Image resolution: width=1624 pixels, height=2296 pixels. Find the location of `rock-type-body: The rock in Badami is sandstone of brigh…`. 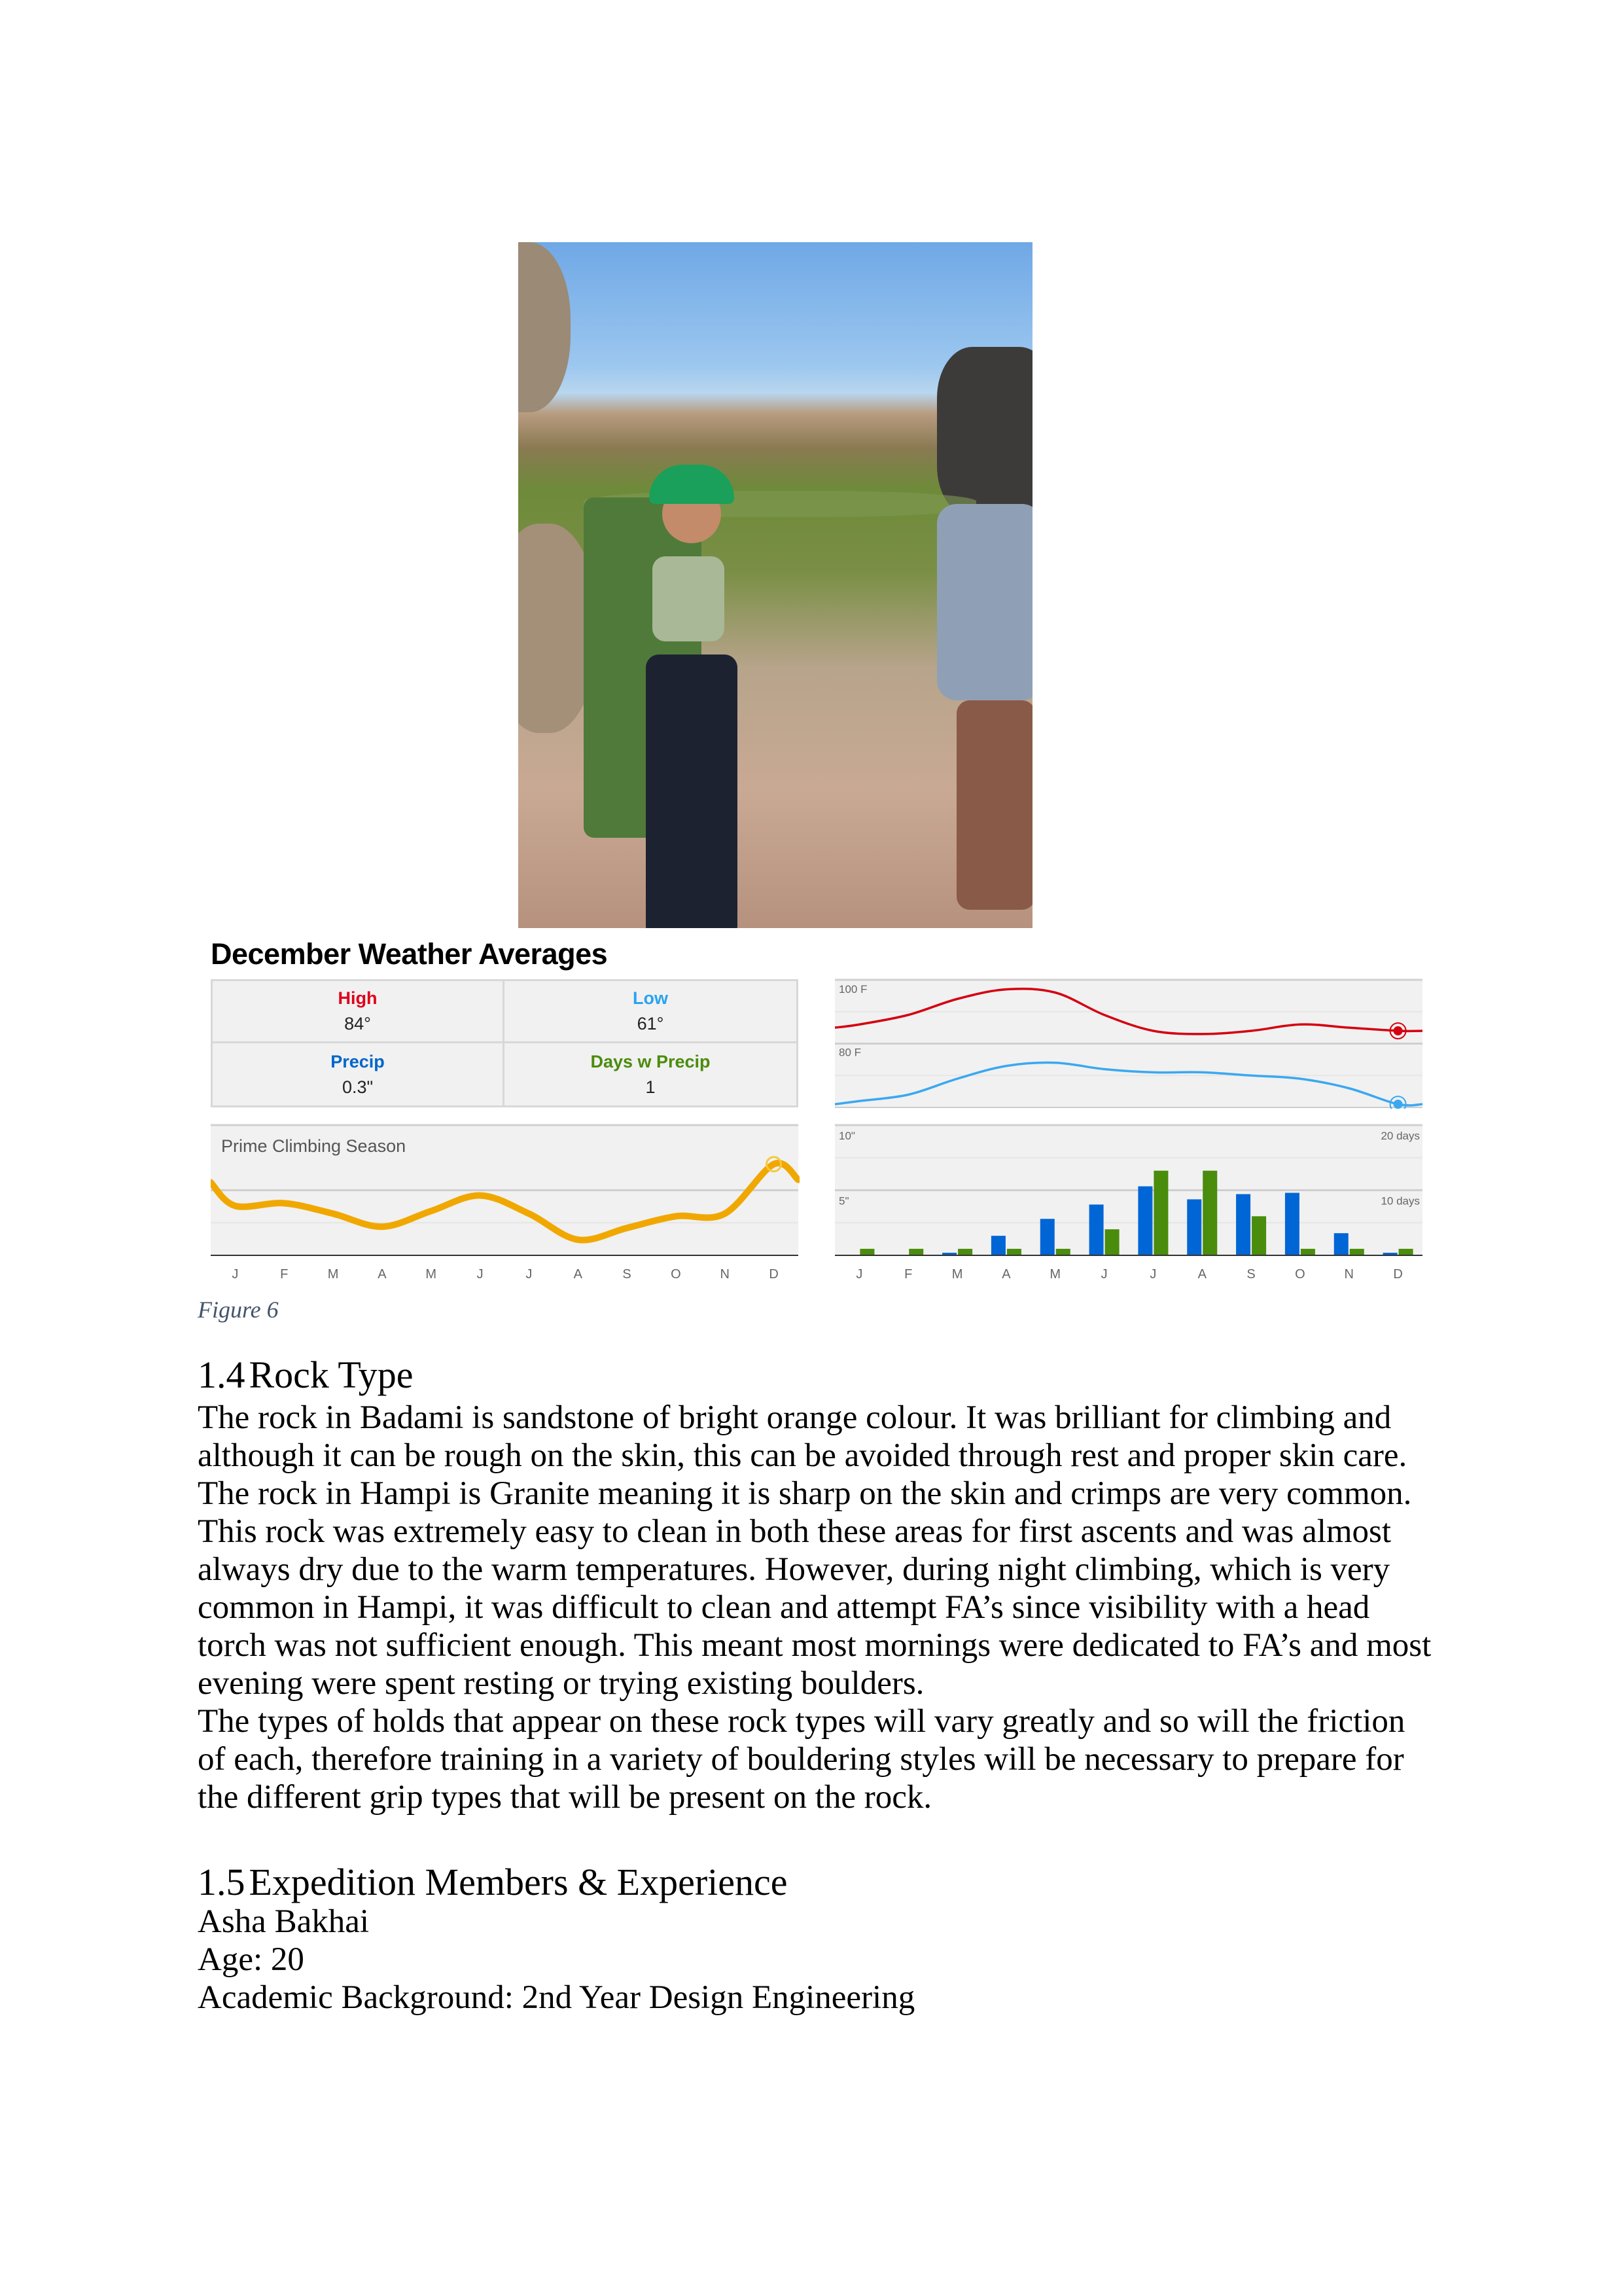

rock-type-body: The rock in Badami is sandstone of brigh… is located at coordinates (814, 1607).